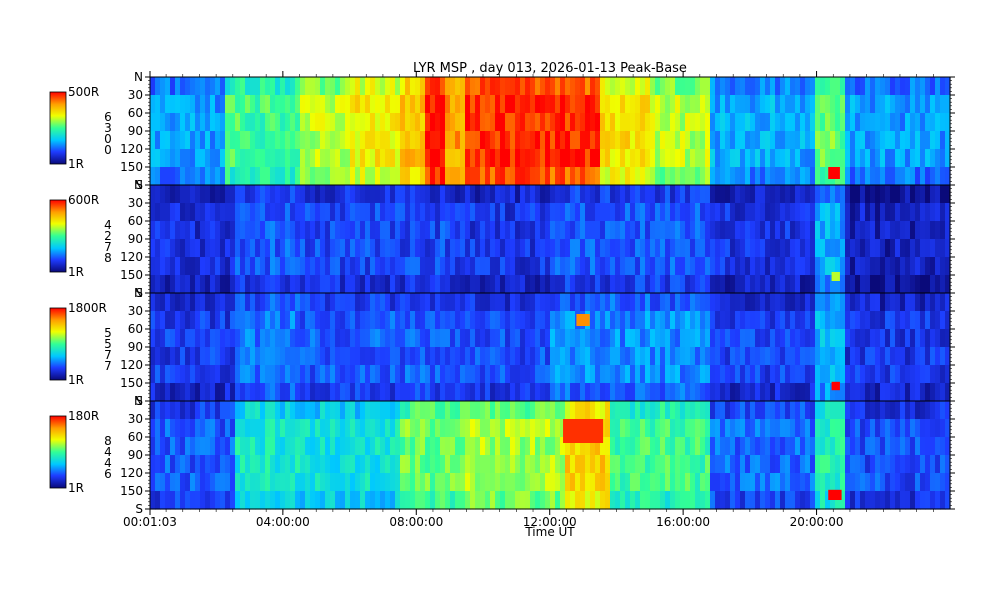 This screenshot has height=600, width=1000. I want to click on aurora-hotspot, so click(835, 494).